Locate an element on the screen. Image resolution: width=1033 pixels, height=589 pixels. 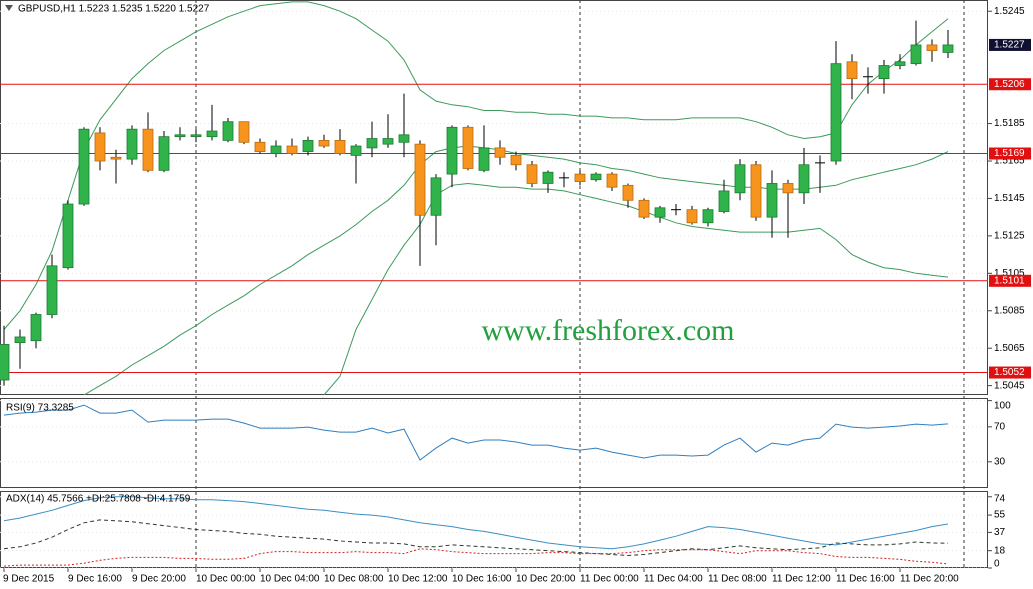
adx-panel-frame is located at coordinates (494, 529).